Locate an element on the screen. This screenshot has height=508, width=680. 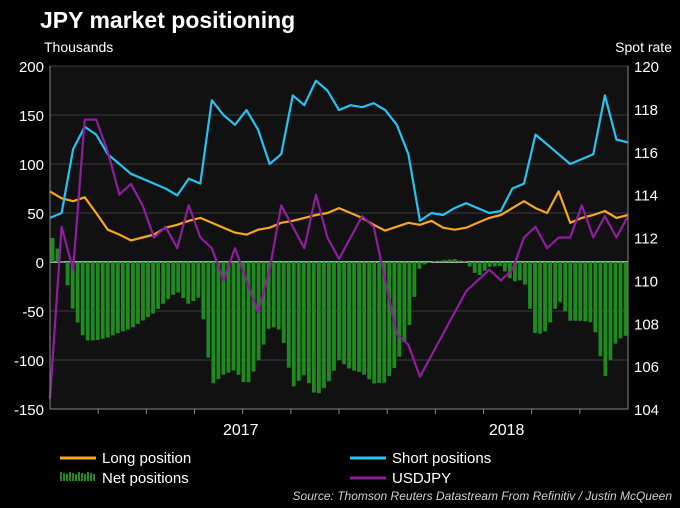
legend-item-net-positions: Net positions is located at coordinates (124, 478).